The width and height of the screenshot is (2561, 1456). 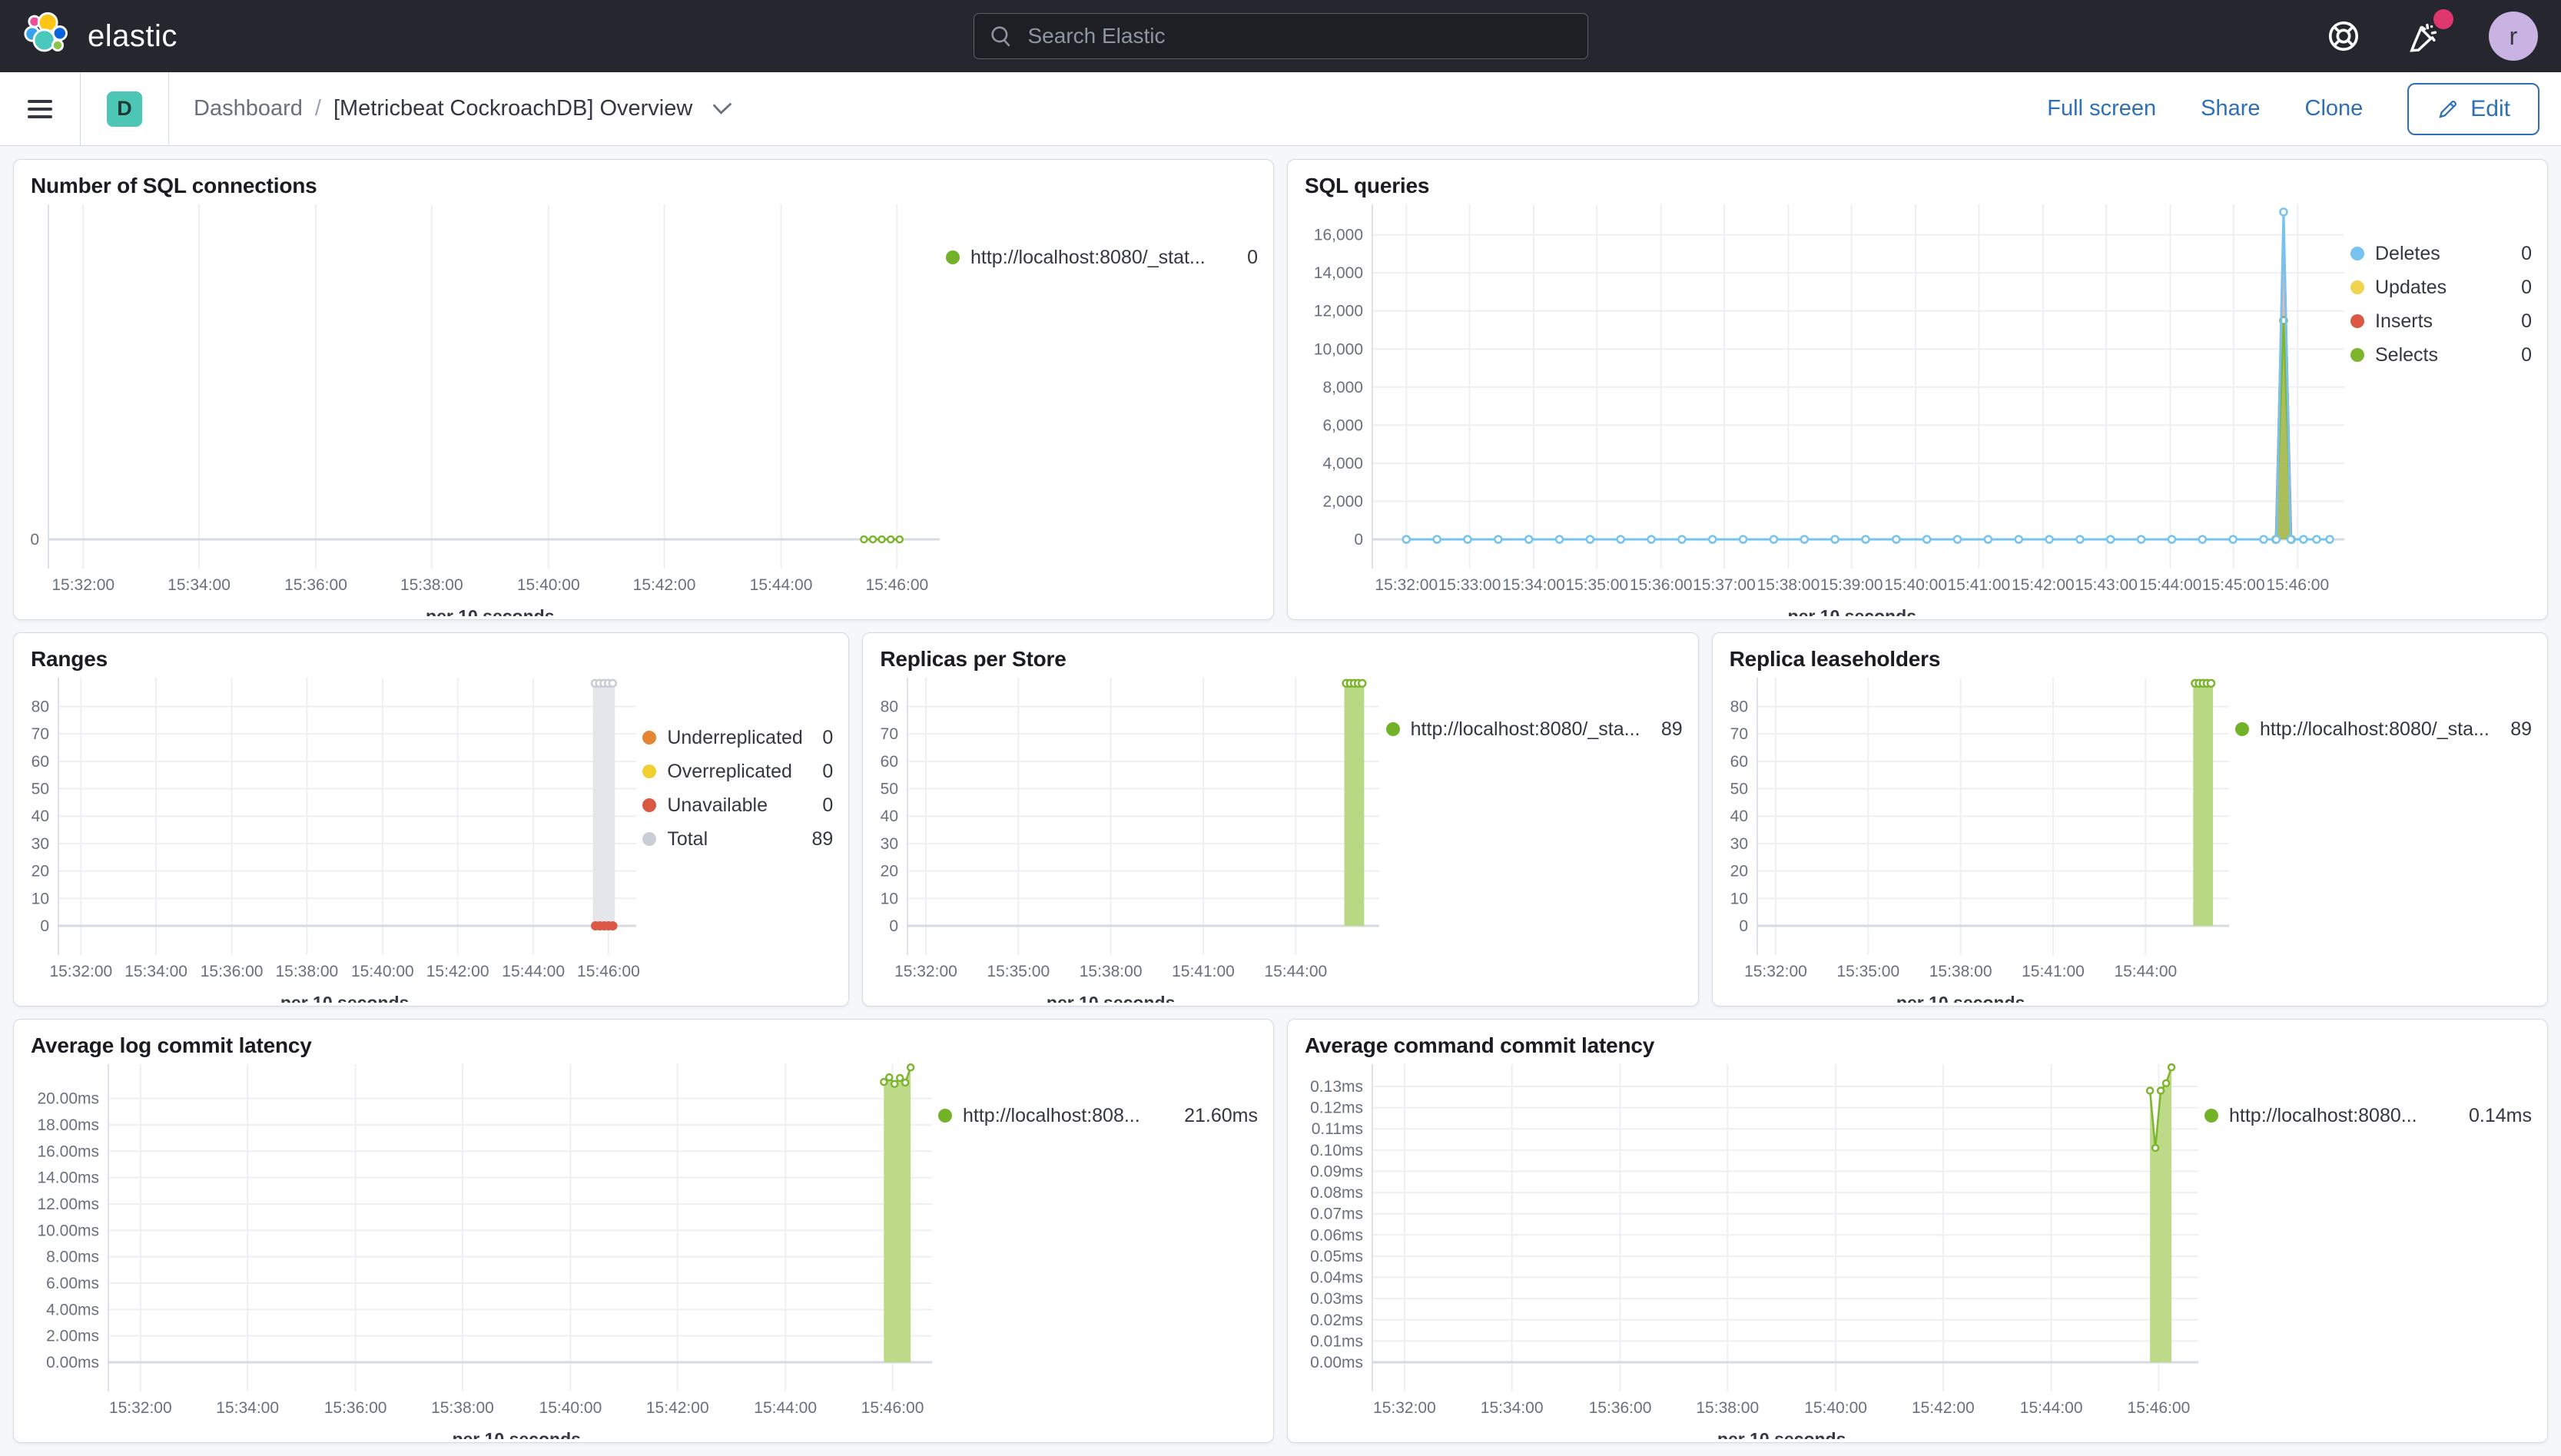 What do you see at coordinates (1338, 349) in the screenshot?
I see `svg-text: 10,000` at bounding box center [1338, 349].